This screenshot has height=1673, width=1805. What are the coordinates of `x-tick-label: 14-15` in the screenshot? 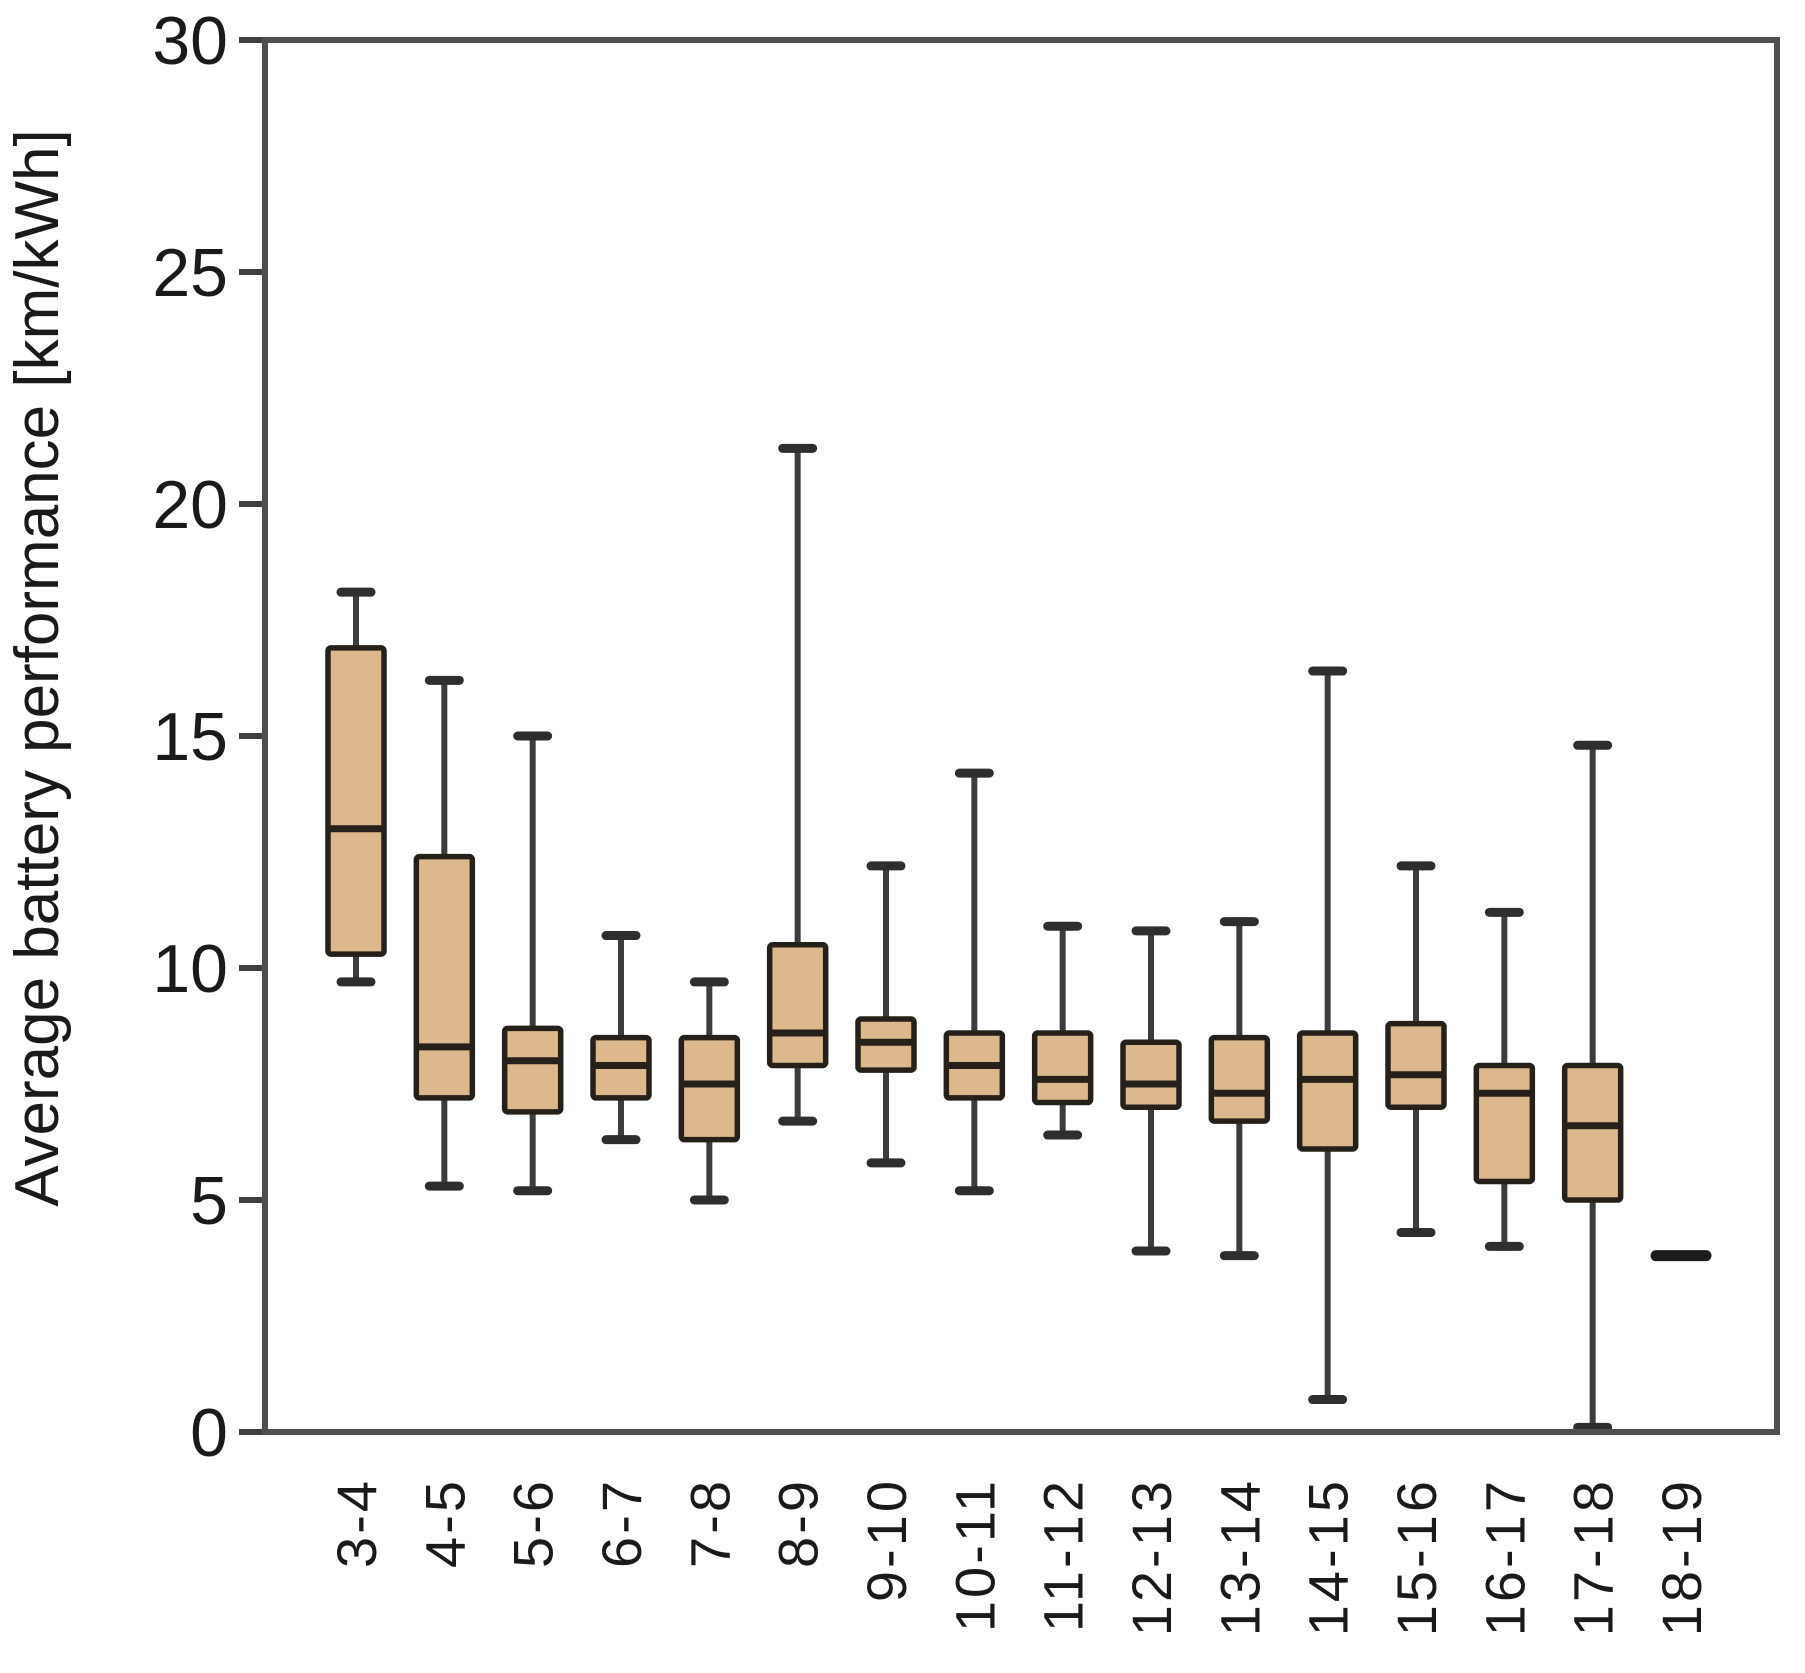 It's located at (1328, 1557).